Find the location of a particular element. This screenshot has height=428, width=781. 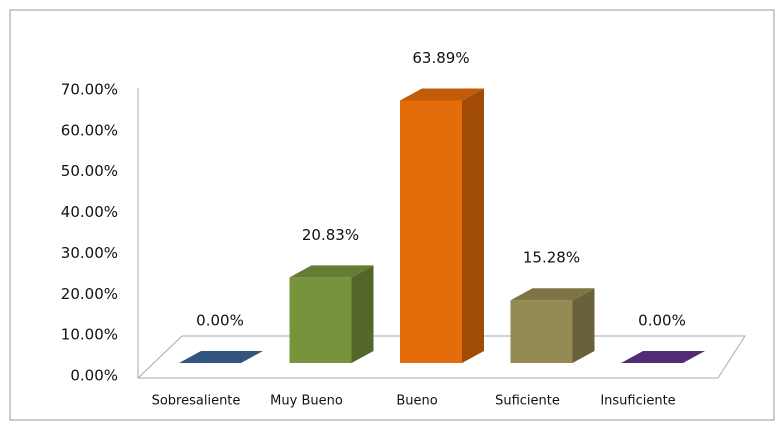

x-tick-label: Suficiente is located at coordinates (527, 401).